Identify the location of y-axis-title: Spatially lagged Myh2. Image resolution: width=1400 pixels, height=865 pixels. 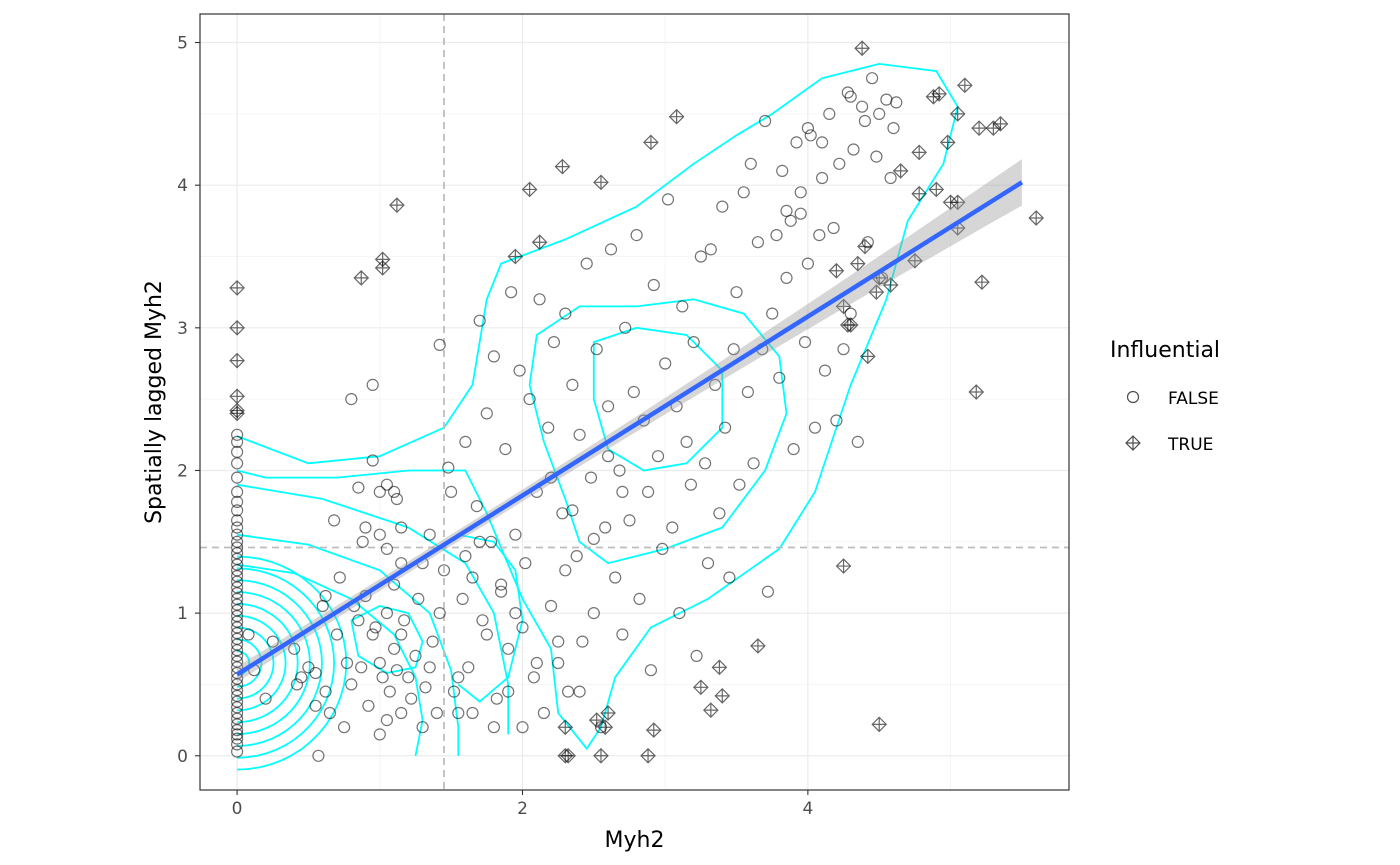
(154, 402).